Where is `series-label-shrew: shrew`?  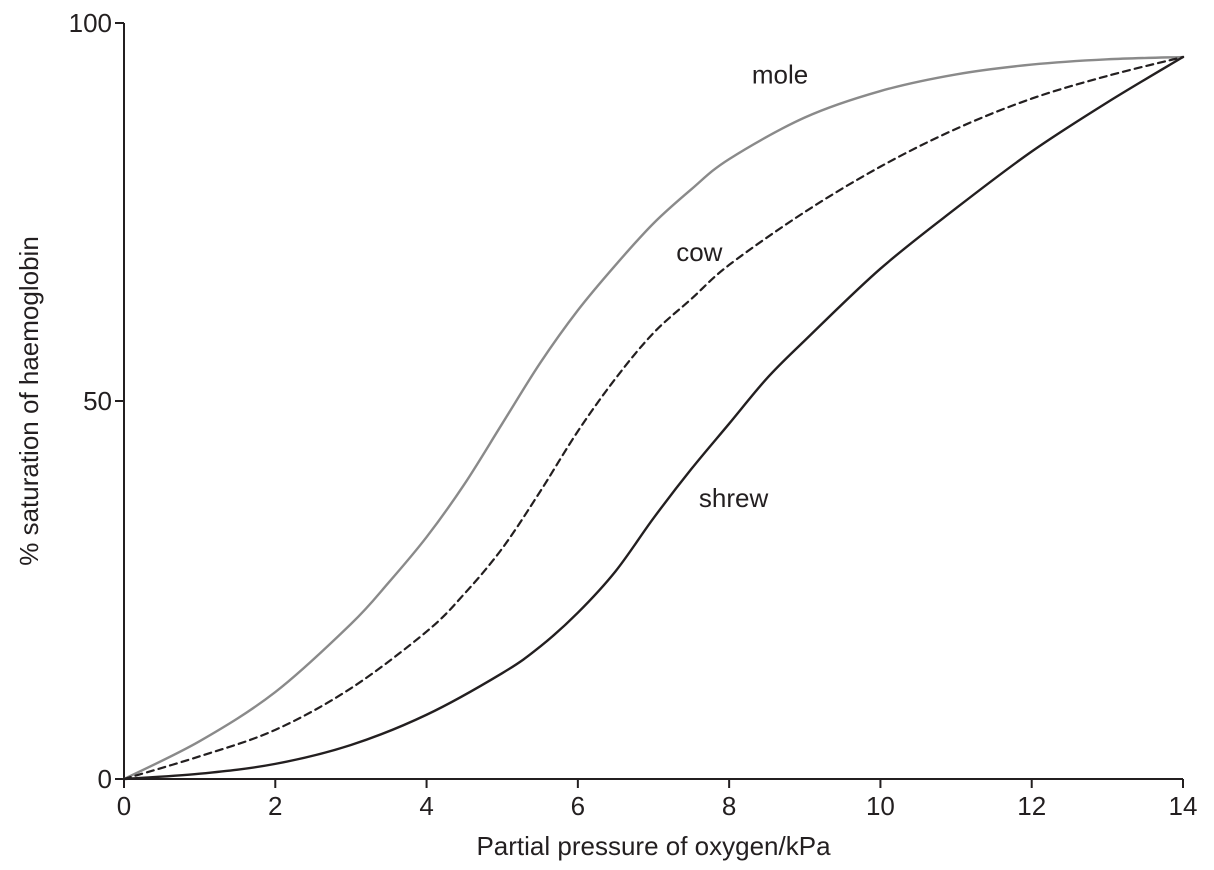
series-label-shrew: shrew is located at coordinates (734, 498).